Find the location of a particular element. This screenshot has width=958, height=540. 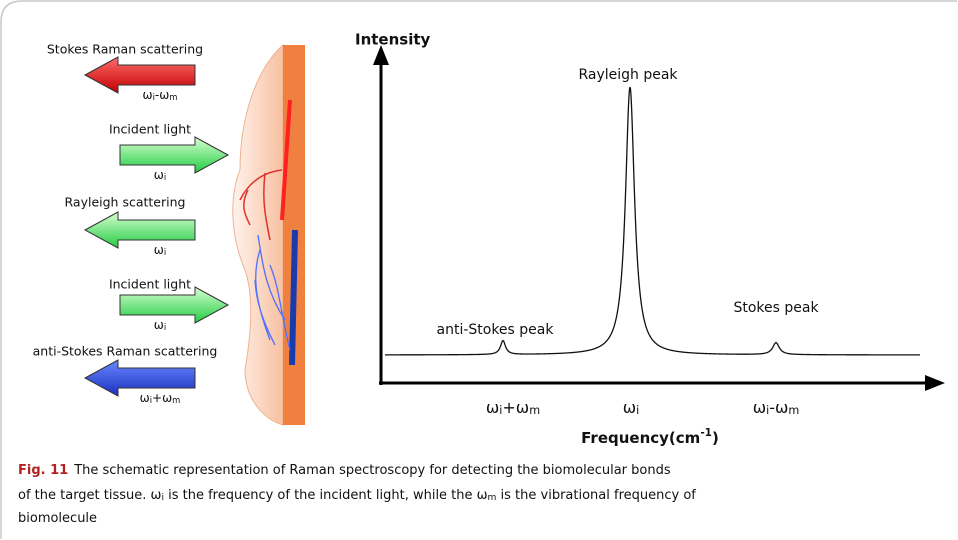

caption-line: biomolecule is located at coordinates (57, 518).